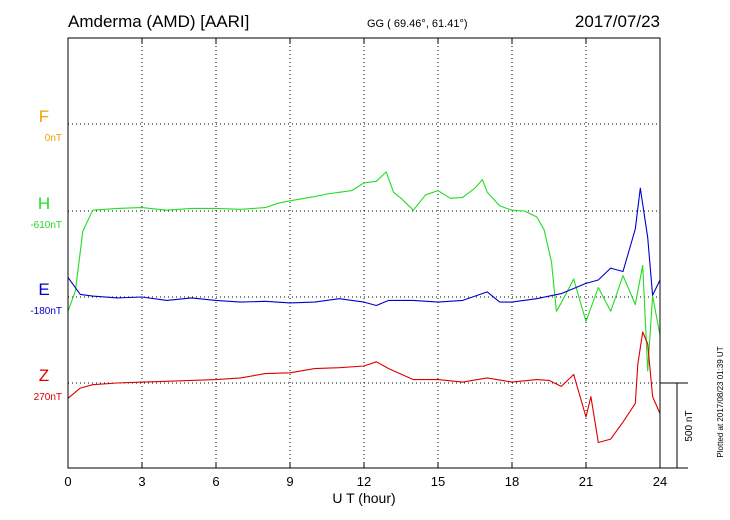 Image resolution: width=730 pixels, height=520 pixels. Describe the element at coordinates (53, 138) in the screenshot. I see `component-baseline-f: 0nT` at that location.